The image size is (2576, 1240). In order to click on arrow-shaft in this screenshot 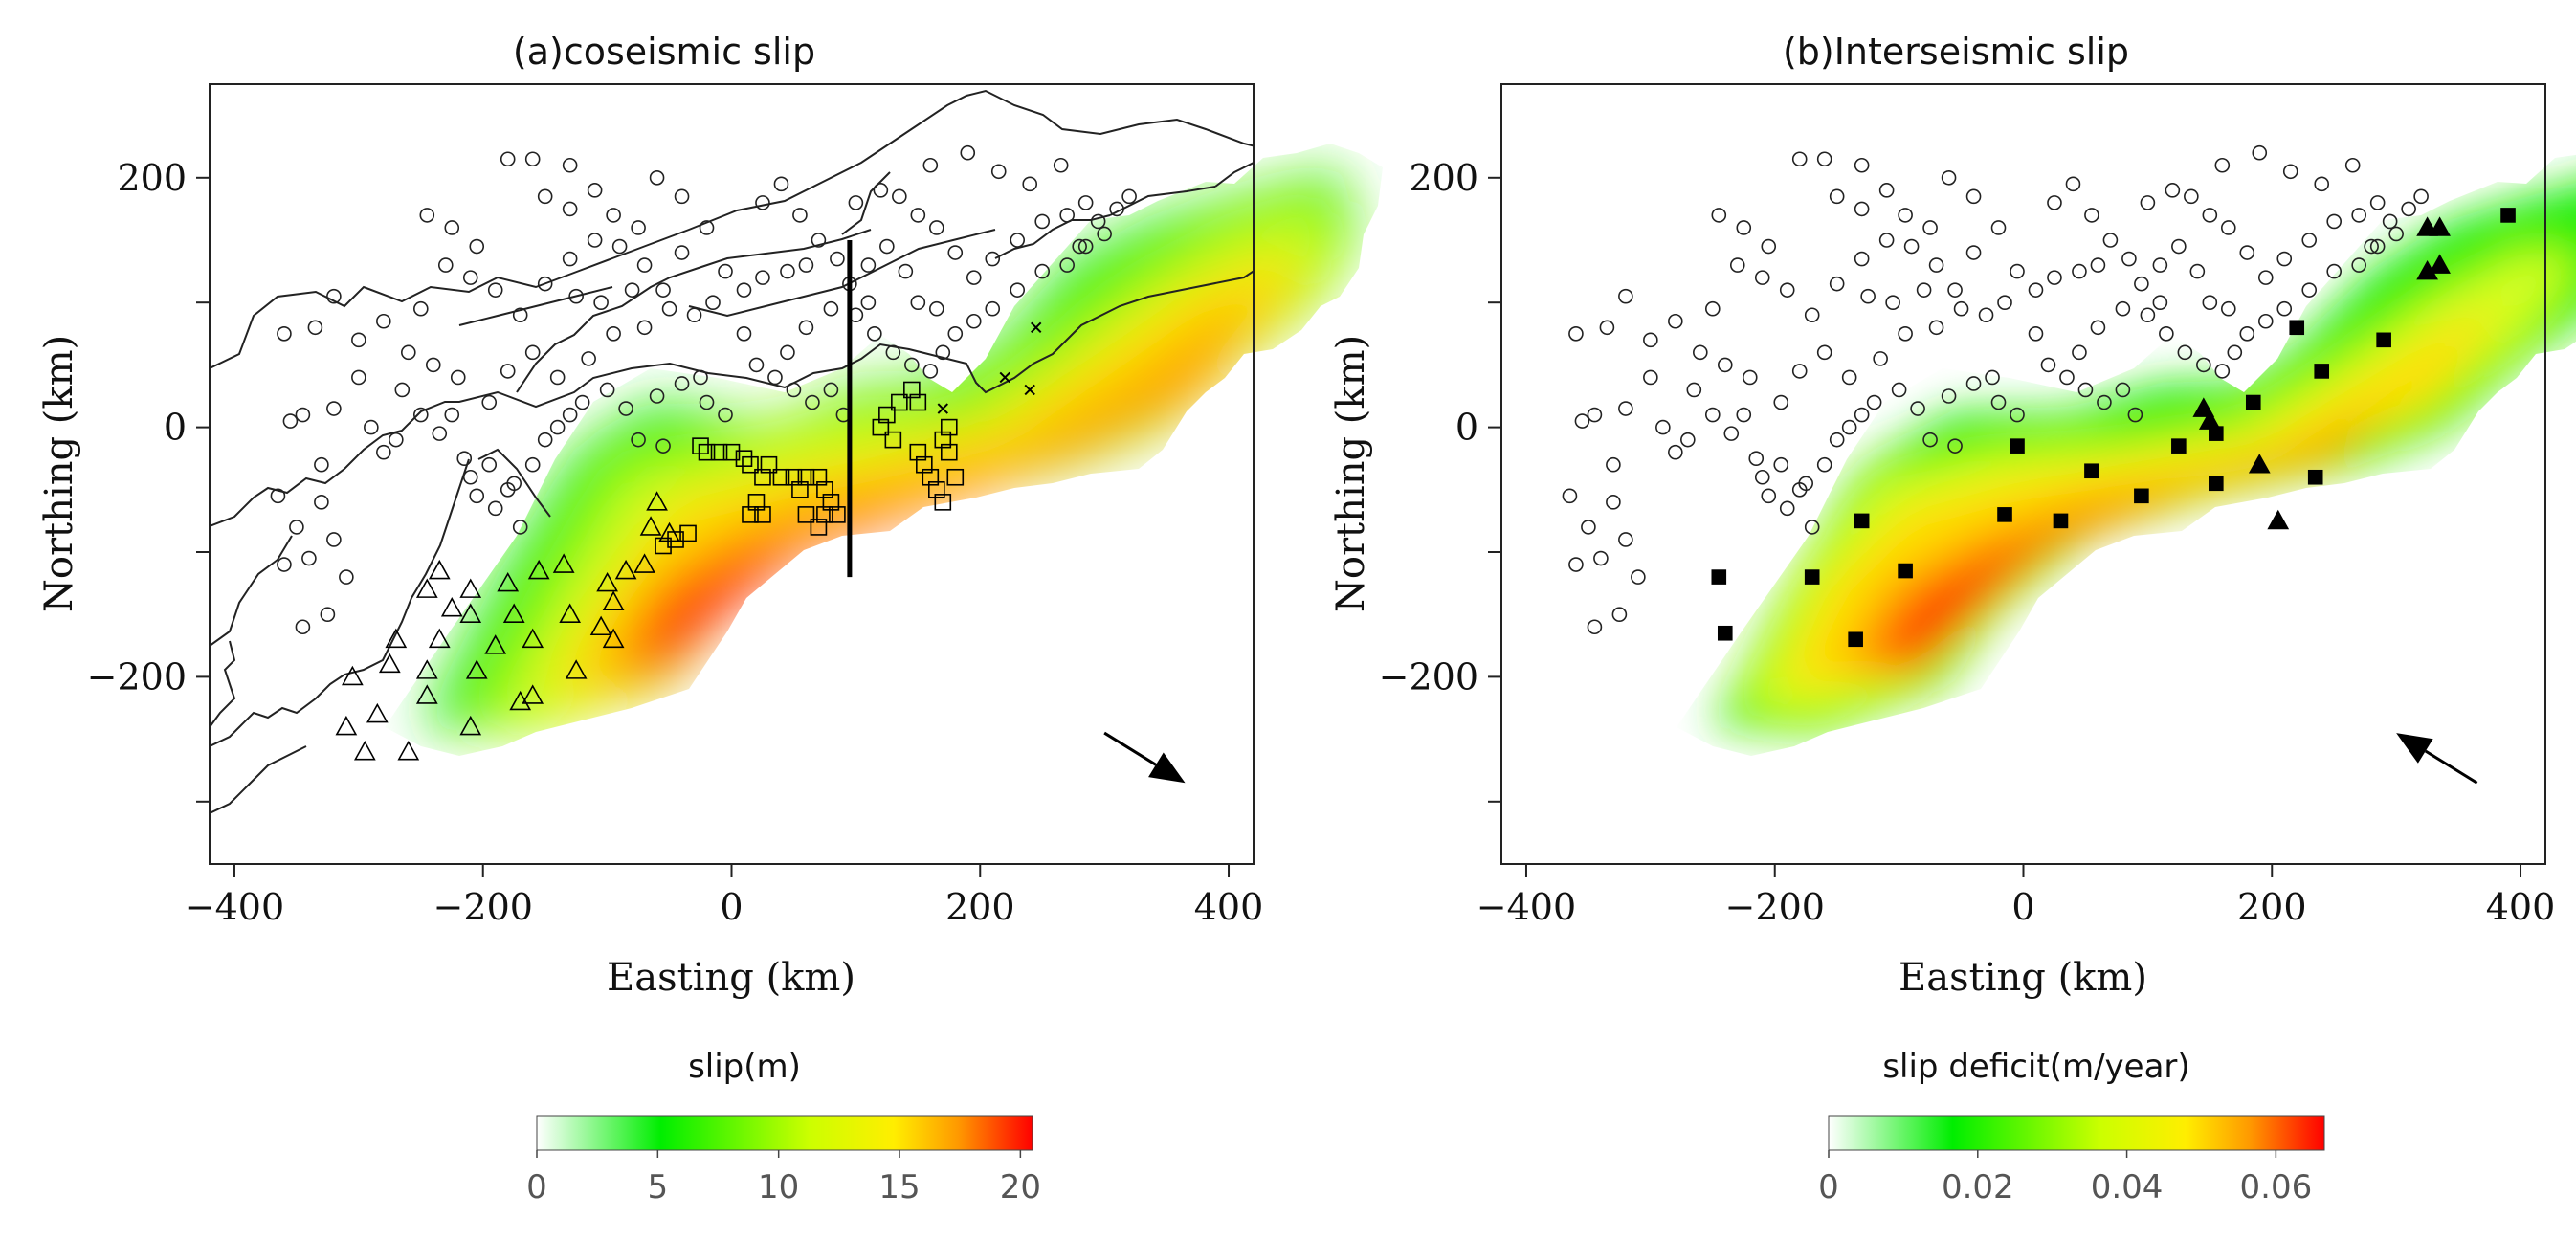, I will do `click(1130, 748)`.